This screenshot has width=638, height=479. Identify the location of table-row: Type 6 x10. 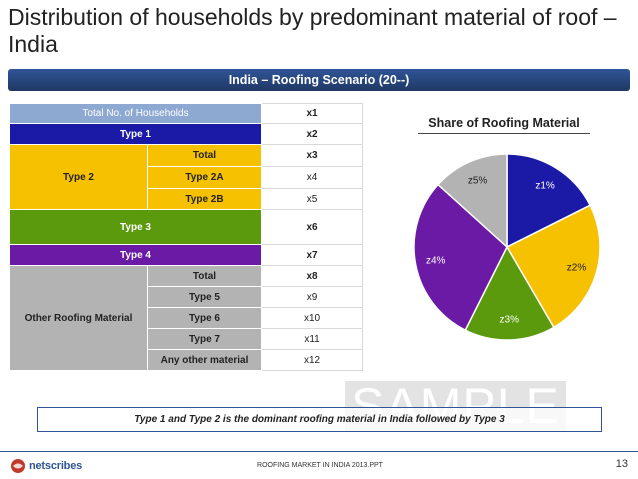
(187, 318).